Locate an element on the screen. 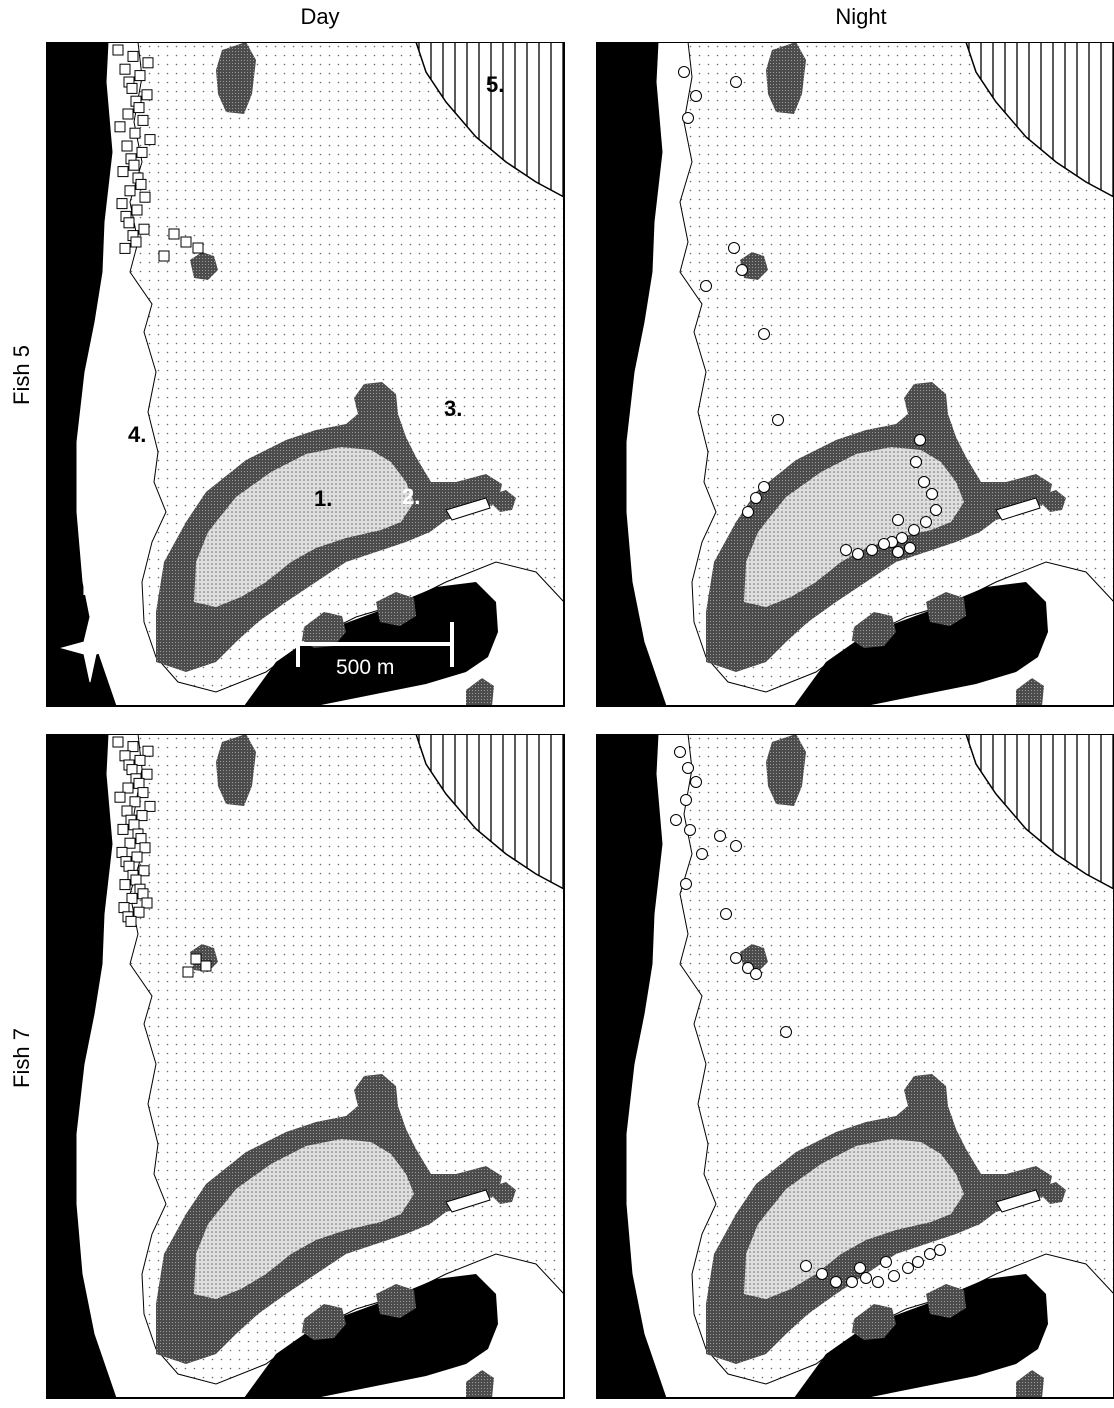 The width and height of the screenshot is (1114, 1408). hatched-zone-area is located at coordinates (1039, 120).